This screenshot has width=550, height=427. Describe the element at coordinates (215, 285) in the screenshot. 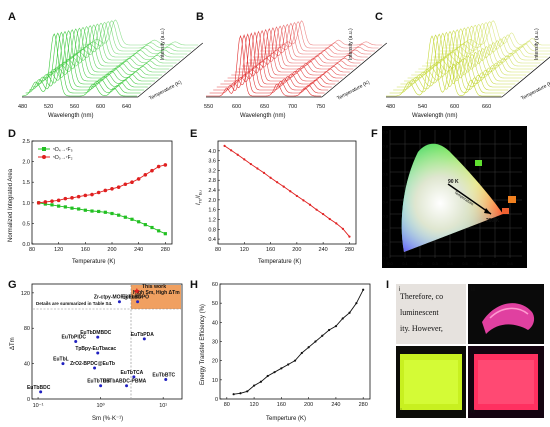

I see `y-tick-label: 60` at that location.